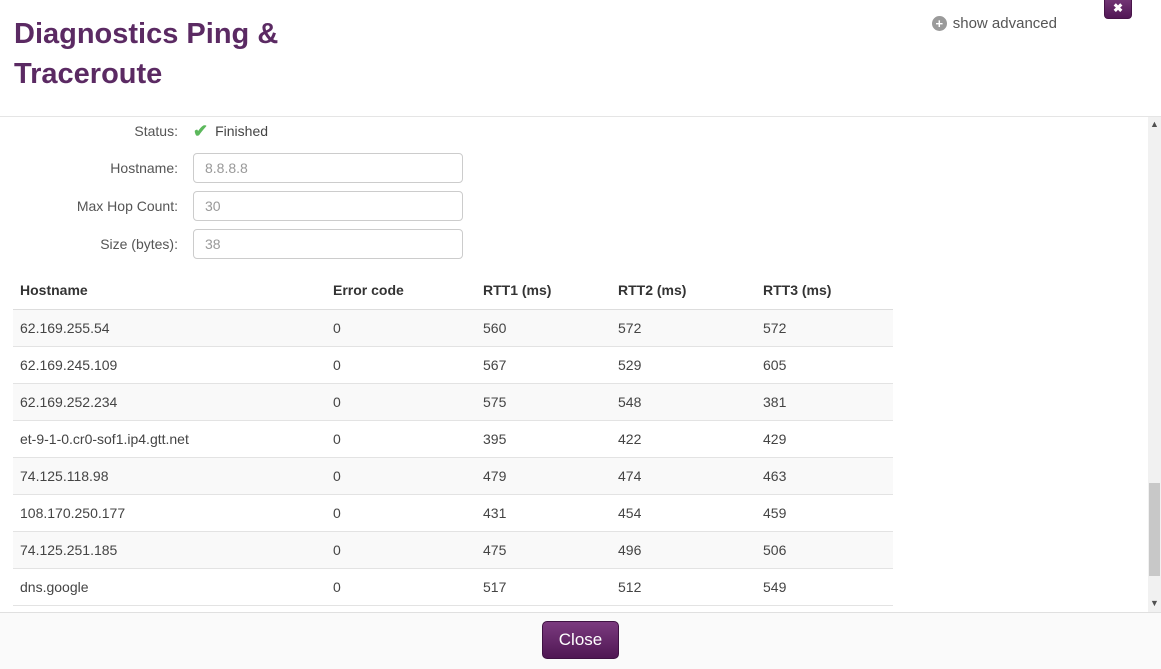 The image size is (1161, 669). I want to click on modal-footer: Close, so click(580, 640).